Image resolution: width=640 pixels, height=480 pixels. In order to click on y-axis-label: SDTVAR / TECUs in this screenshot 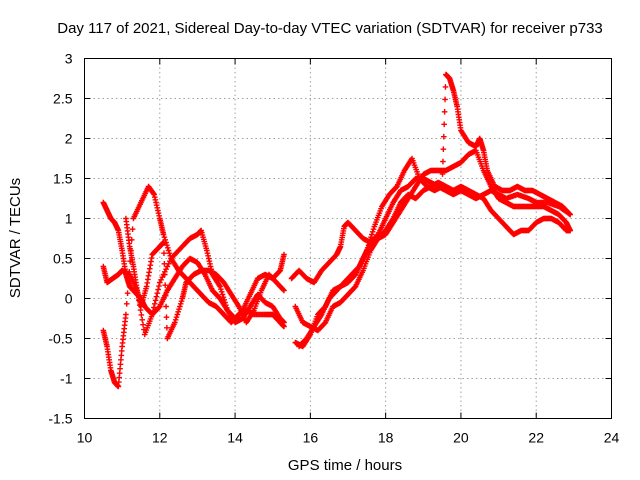, I will do `click(15, 238)`.